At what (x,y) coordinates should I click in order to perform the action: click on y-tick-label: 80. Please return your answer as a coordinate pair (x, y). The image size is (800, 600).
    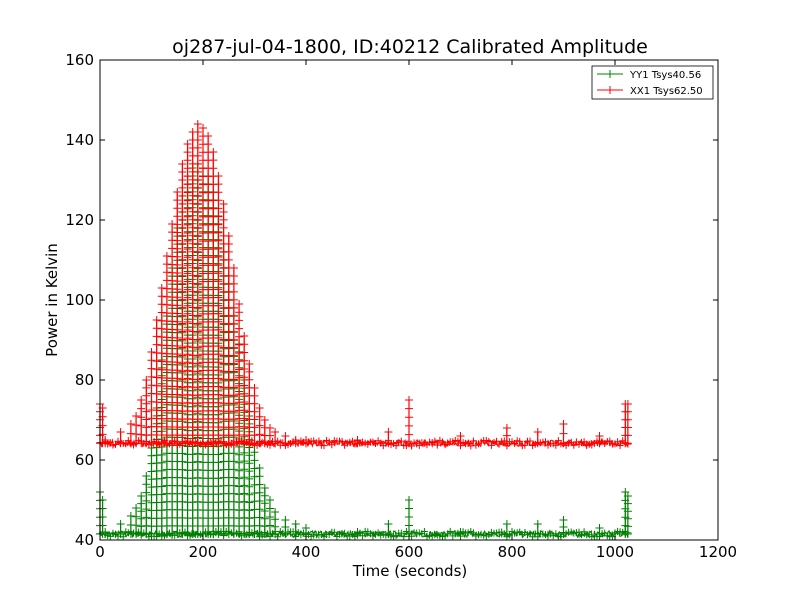
    Looking at the image, I should click on (84, 380).